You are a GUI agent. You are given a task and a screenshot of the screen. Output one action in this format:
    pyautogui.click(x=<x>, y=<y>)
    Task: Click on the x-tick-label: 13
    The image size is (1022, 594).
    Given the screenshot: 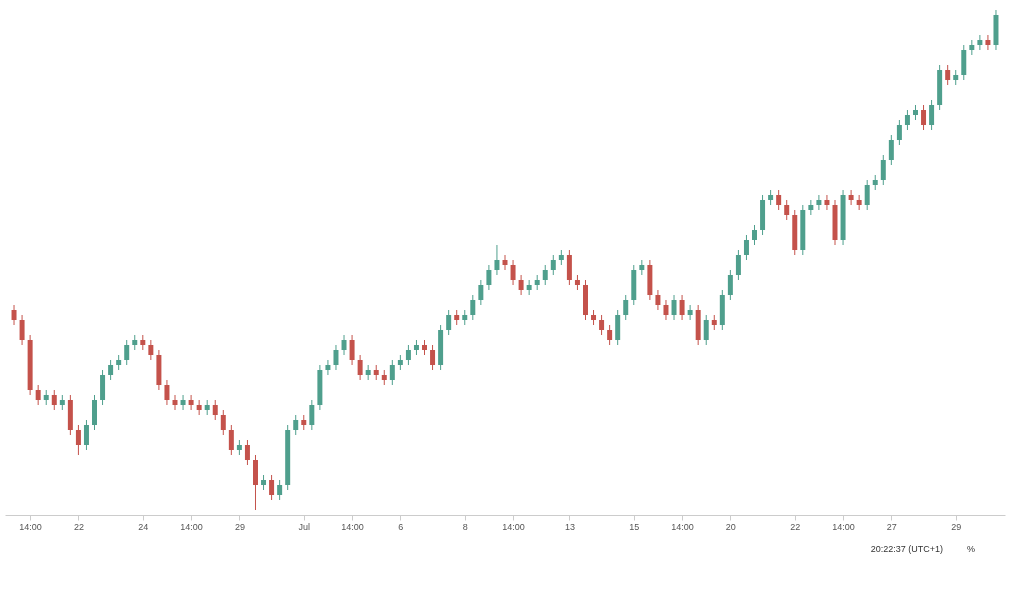 What is the action you would take?
    pyautogui.click(x=569, y=526)
    